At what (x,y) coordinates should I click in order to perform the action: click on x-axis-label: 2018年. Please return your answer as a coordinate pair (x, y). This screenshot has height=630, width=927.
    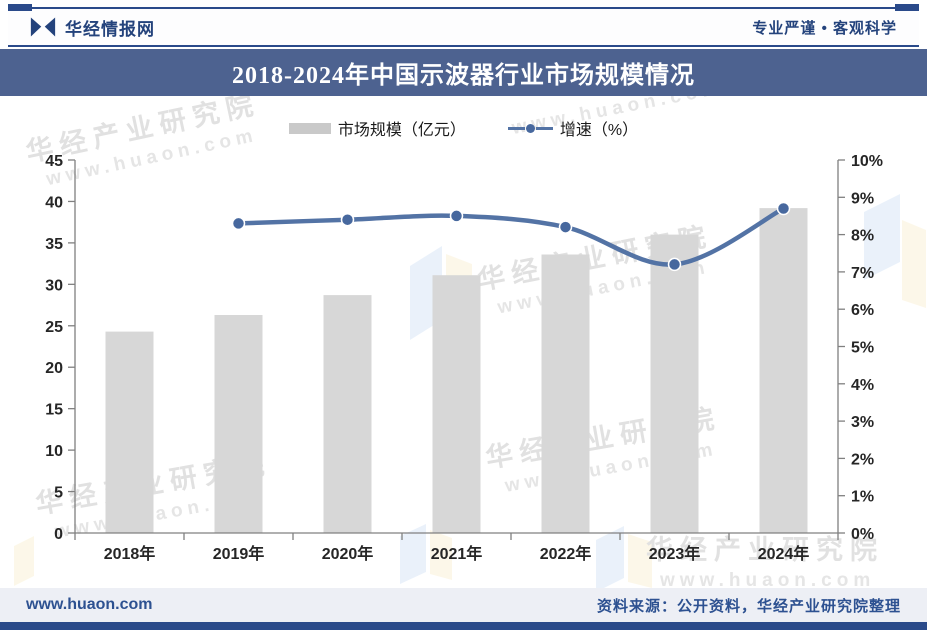
    Looking at the image, I should click on (130, 553).